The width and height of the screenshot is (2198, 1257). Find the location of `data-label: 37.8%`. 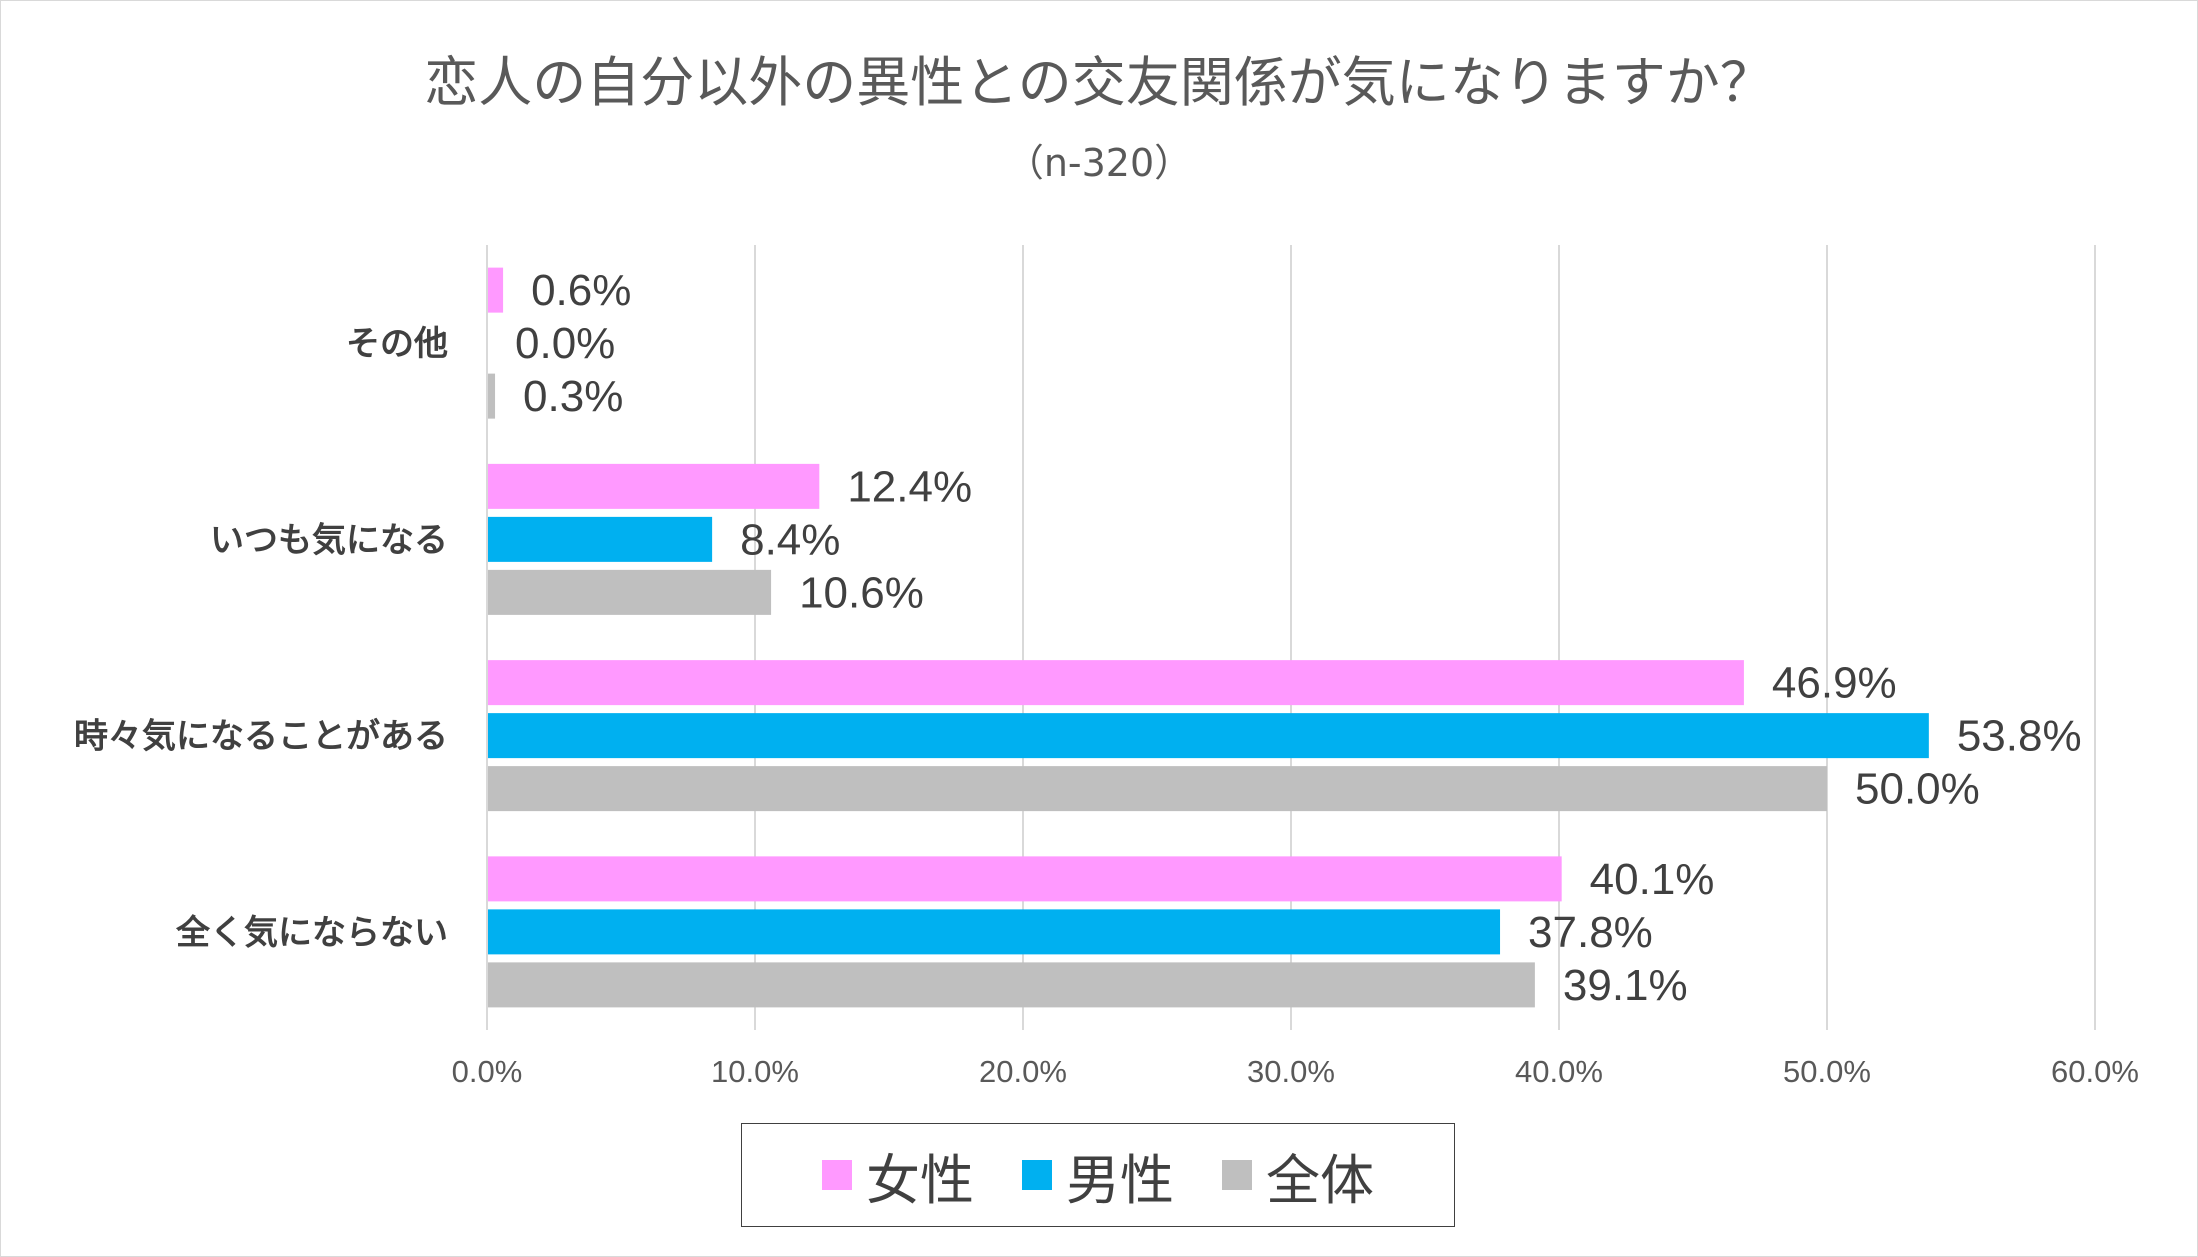

data-label: 37.8% is located at coordinates (1590, 932).